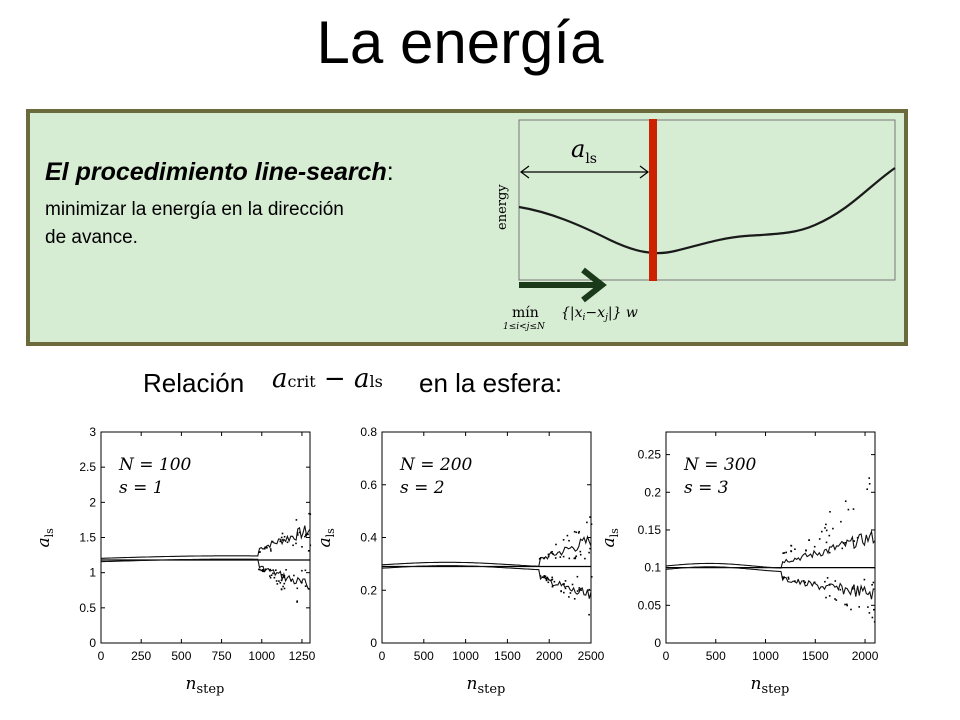  I want to click on energy-axis-label: energy, so click(502, 207).